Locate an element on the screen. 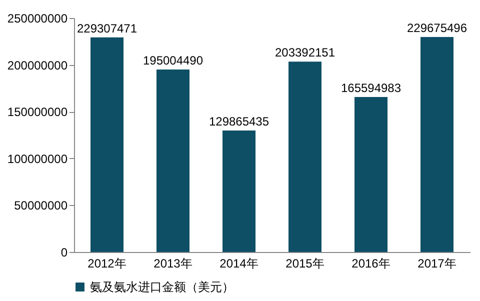  y-tick-label: 200000000 is located at coordinates (37, 65).